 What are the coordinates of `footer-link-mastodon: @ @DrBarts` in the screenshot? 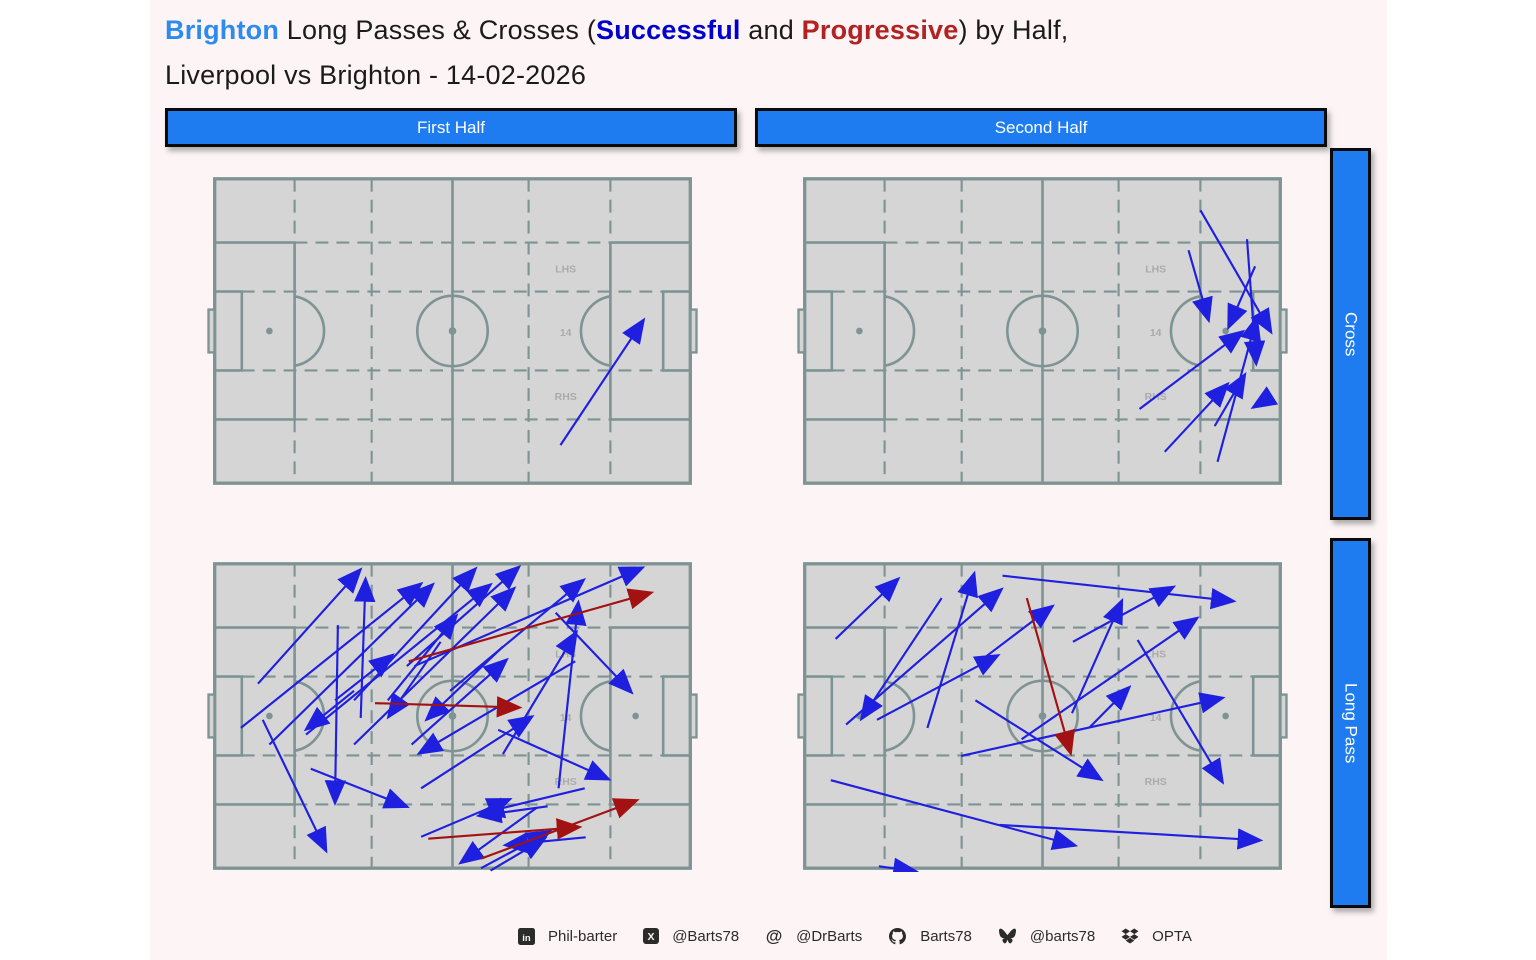 It's located at (813, 936).